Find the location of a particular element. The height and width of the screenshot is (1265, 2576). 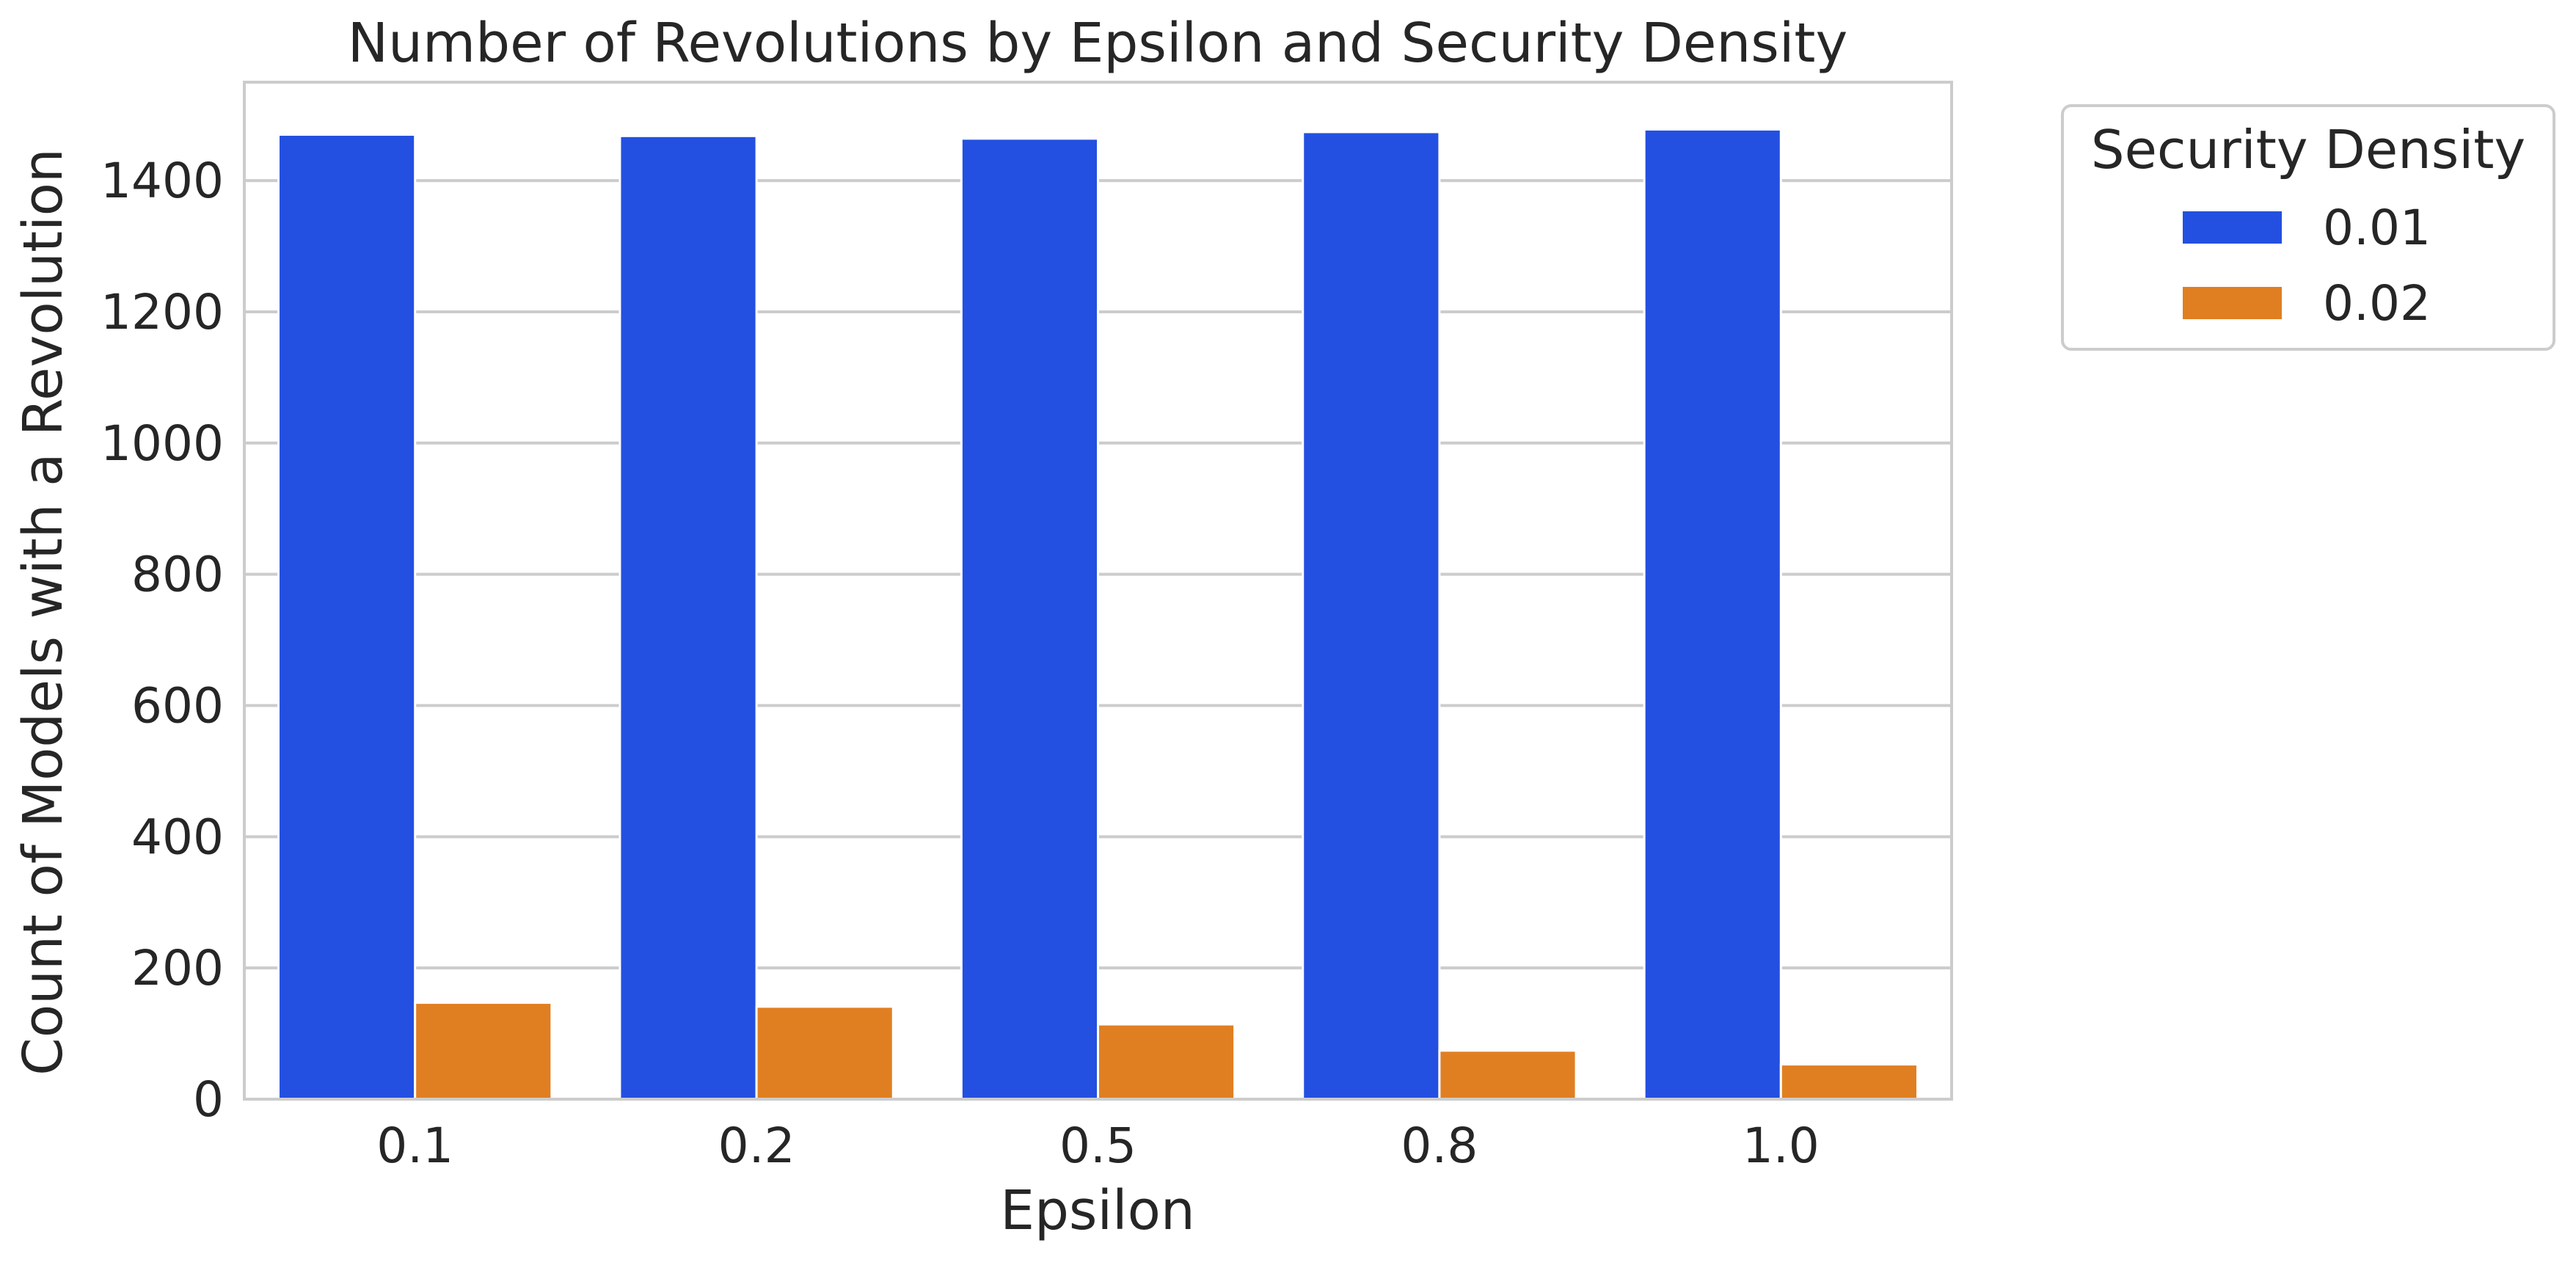

y-tick-label: 1200 is located at coordinates (163, 312).